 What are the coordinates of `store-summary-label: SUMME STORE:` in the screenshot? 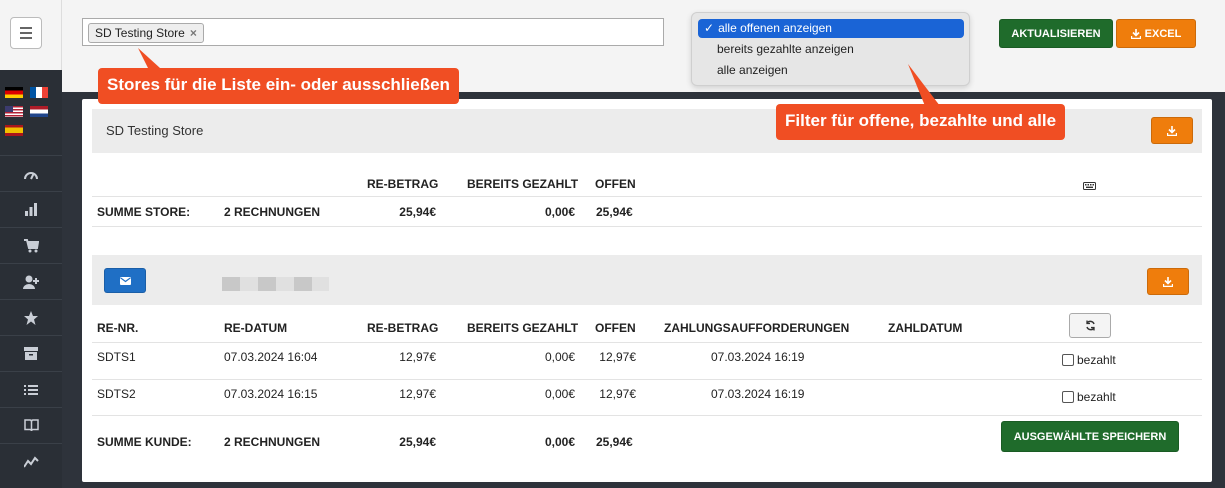 It's located at (144, 212).